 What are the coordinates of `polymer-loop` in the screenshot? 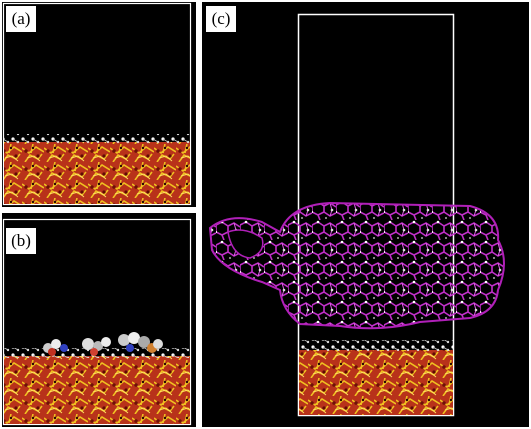 It's located at (245, 244).